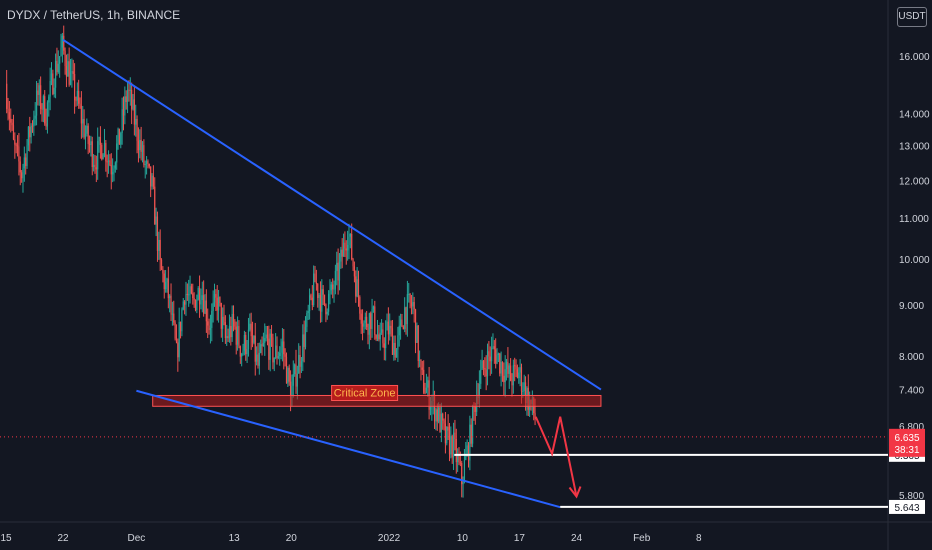 The height and width of the screenshot is (550, 932). Describe the element at coordinates (911, 306) in the screenshot. I see `y-tick-label: 9.000` at that location.